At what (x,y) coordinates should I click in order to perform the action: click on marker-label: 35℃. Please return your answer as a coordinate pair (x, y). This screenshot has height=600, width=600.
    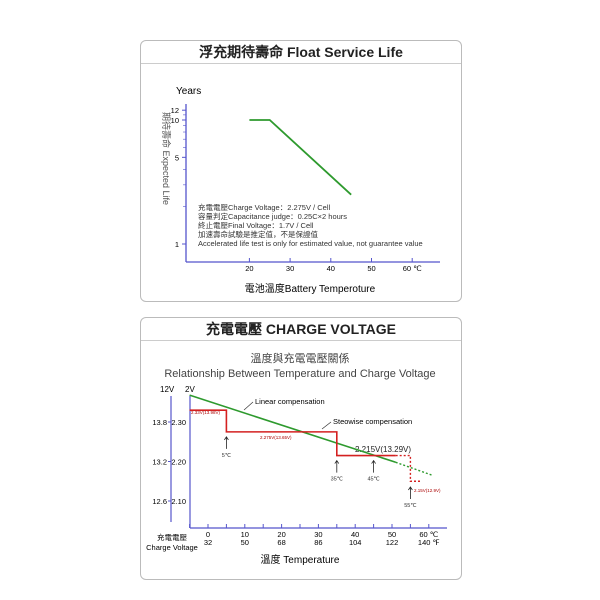
    Looking at the image, I should click on (337, 480).